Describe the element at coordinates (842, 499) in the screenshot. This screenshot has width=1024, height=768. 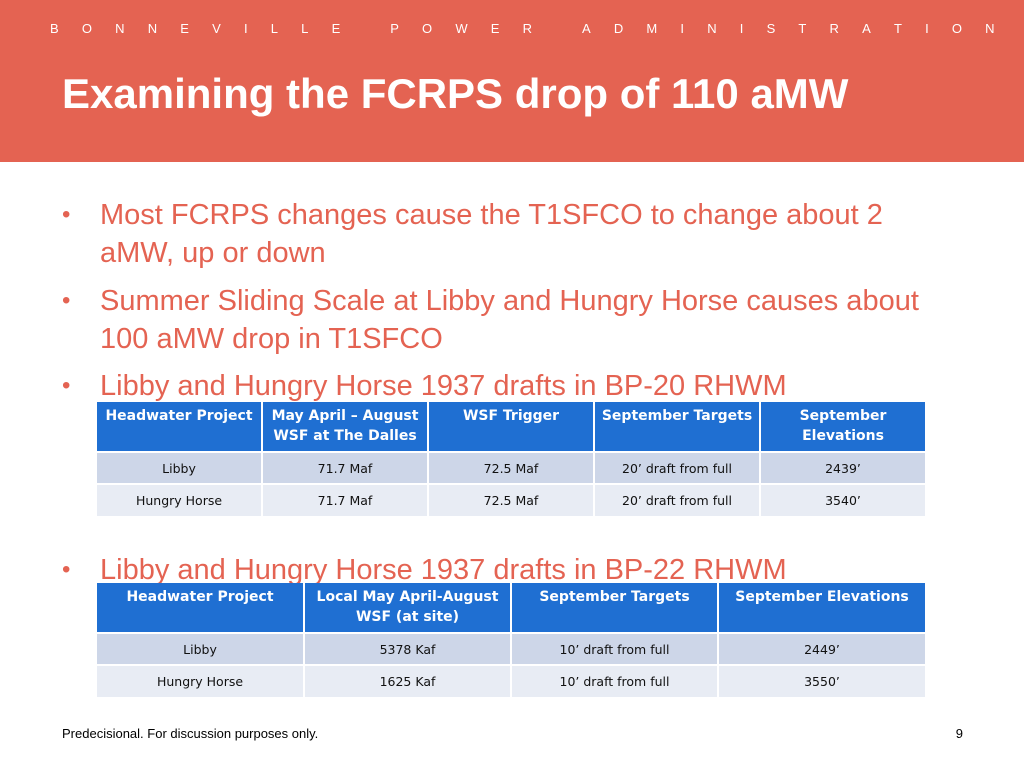
I see `table-cell: 3540’` at that location.